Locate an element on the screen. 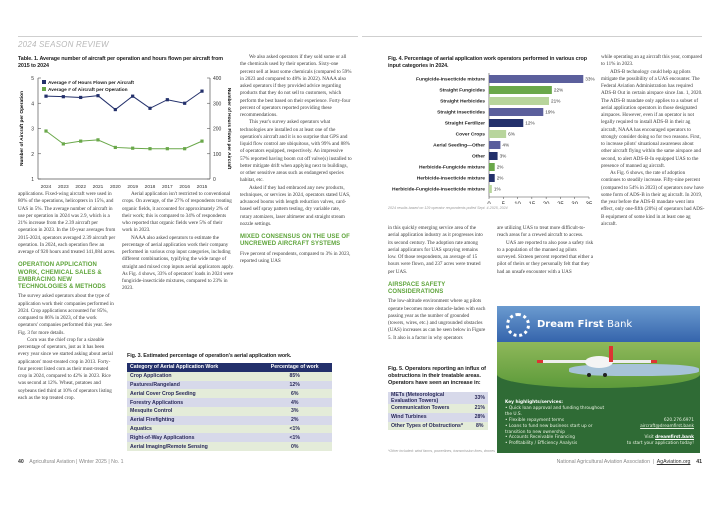 This screenshot has width=720, height=514. x-tick-label: 2016 is located at coordinates (184, 187).